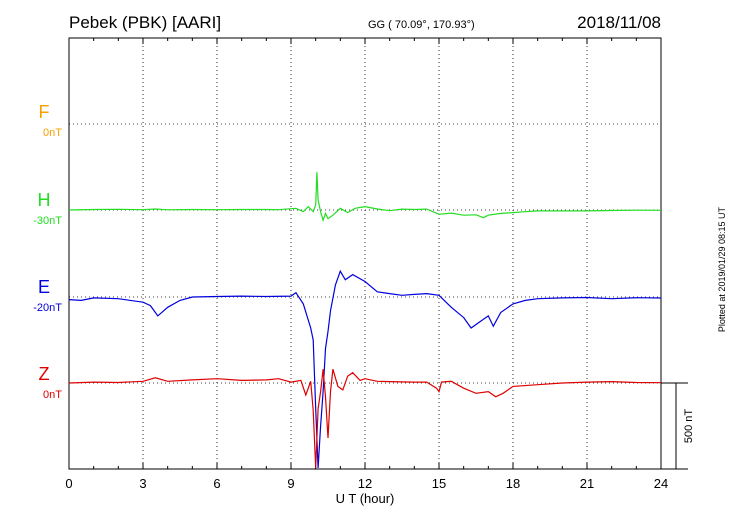 The image size is (730, 520). I want to click on x-tick-label: 9, so click(290, 483).